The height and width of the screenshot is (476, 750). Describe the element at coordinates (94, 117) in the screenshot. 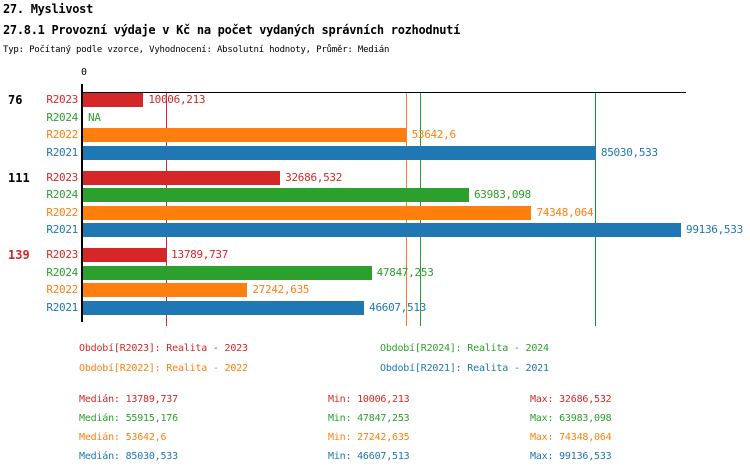

I see `bar-value-na: NA` at that location.